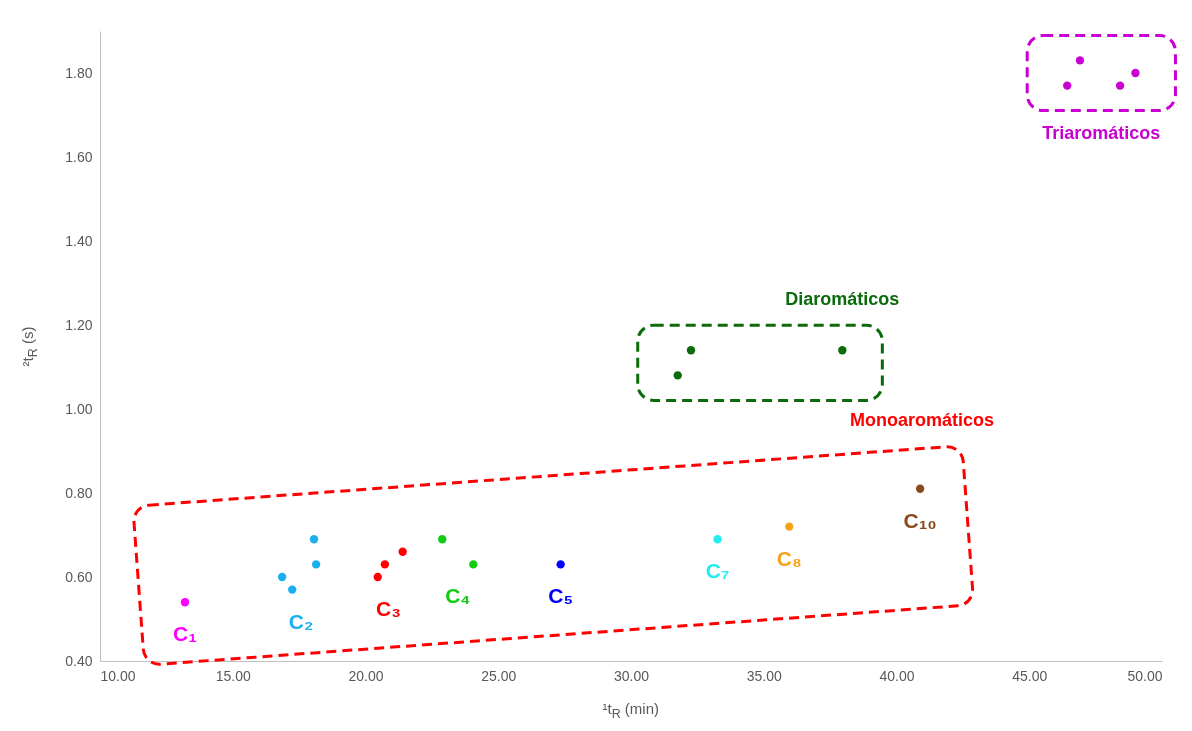  I want to click on x-tick-label: 45.00, so click(1030, 675).